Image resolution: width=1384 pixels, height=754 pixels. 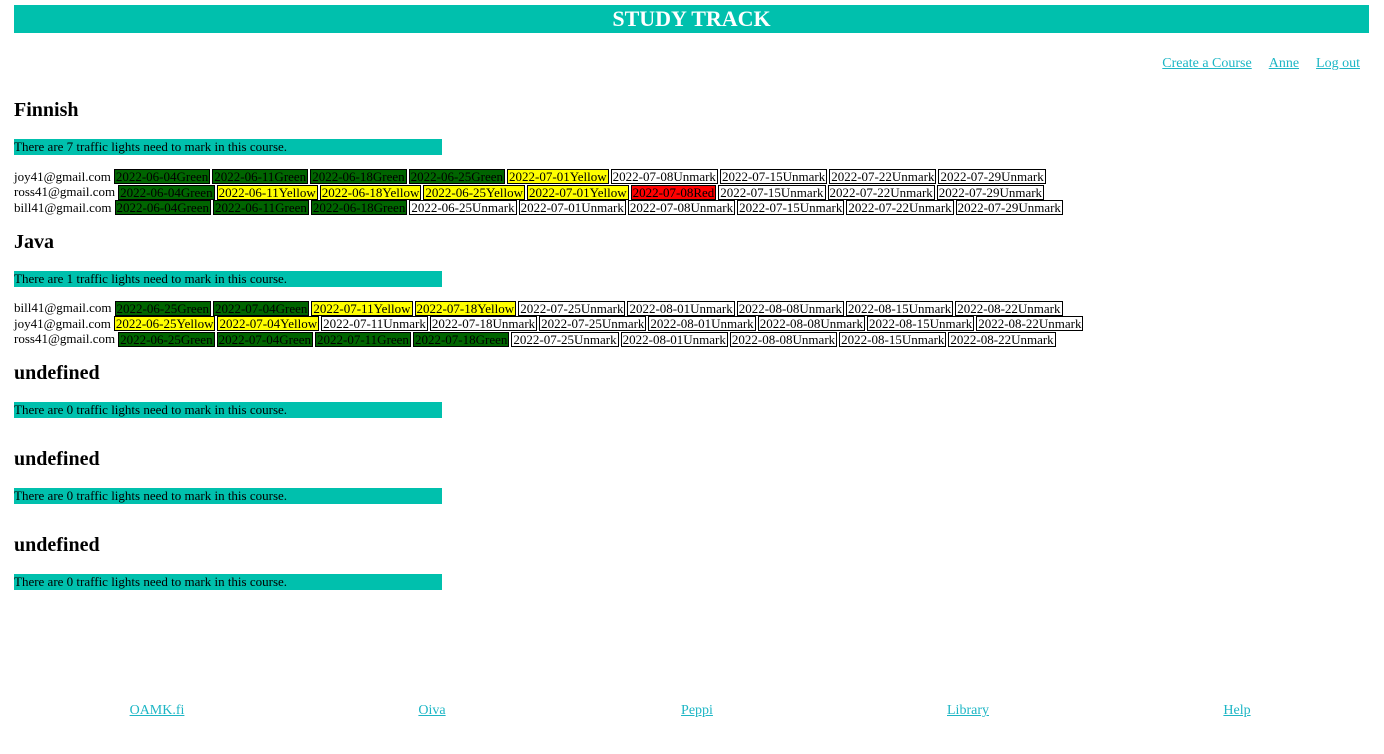 What do you see at coordinates (1261, 64) in the screenshot?
I see `top-nav: Create a Course Anne Log out` at bounding box center [1261, 64].